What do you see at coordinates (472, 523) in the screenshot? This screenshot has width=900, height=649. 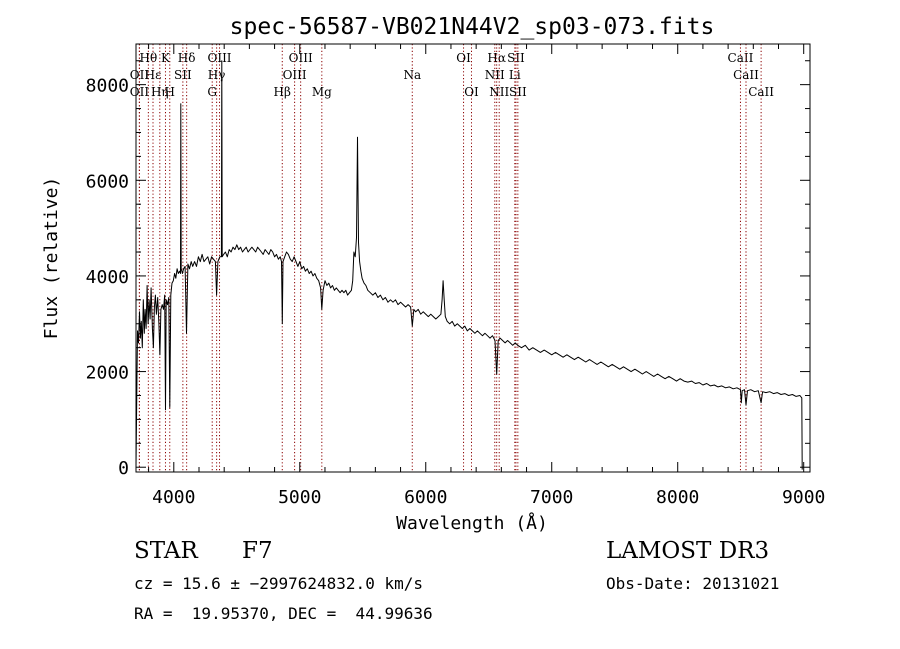 I see `x-axis-label: Wavelength (Å)` at bounding box center [472, 523].